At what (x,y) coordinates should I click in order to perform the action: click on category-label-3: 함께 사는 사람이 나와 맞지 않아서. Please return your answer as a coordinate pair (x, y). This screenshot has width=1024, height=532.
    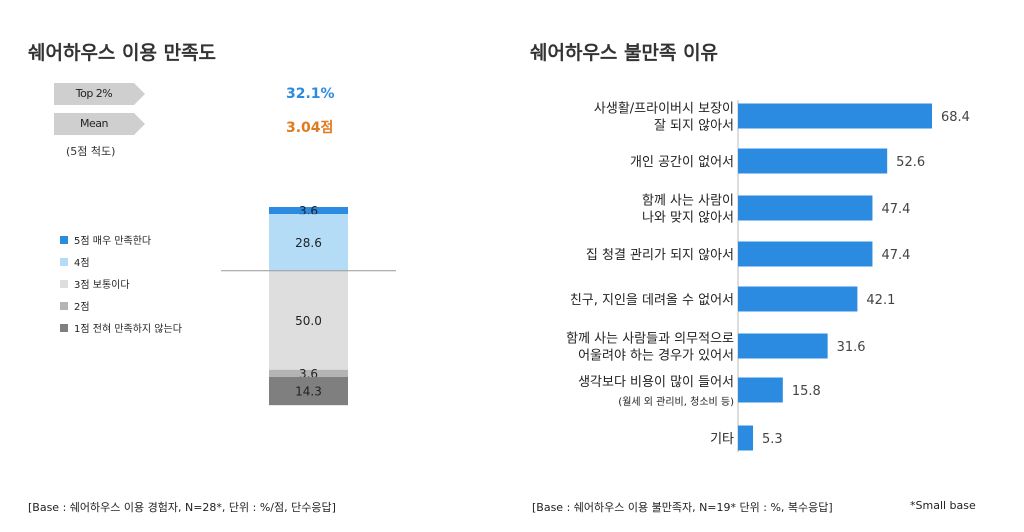
    Looking at the image, I should click on (688, 210).